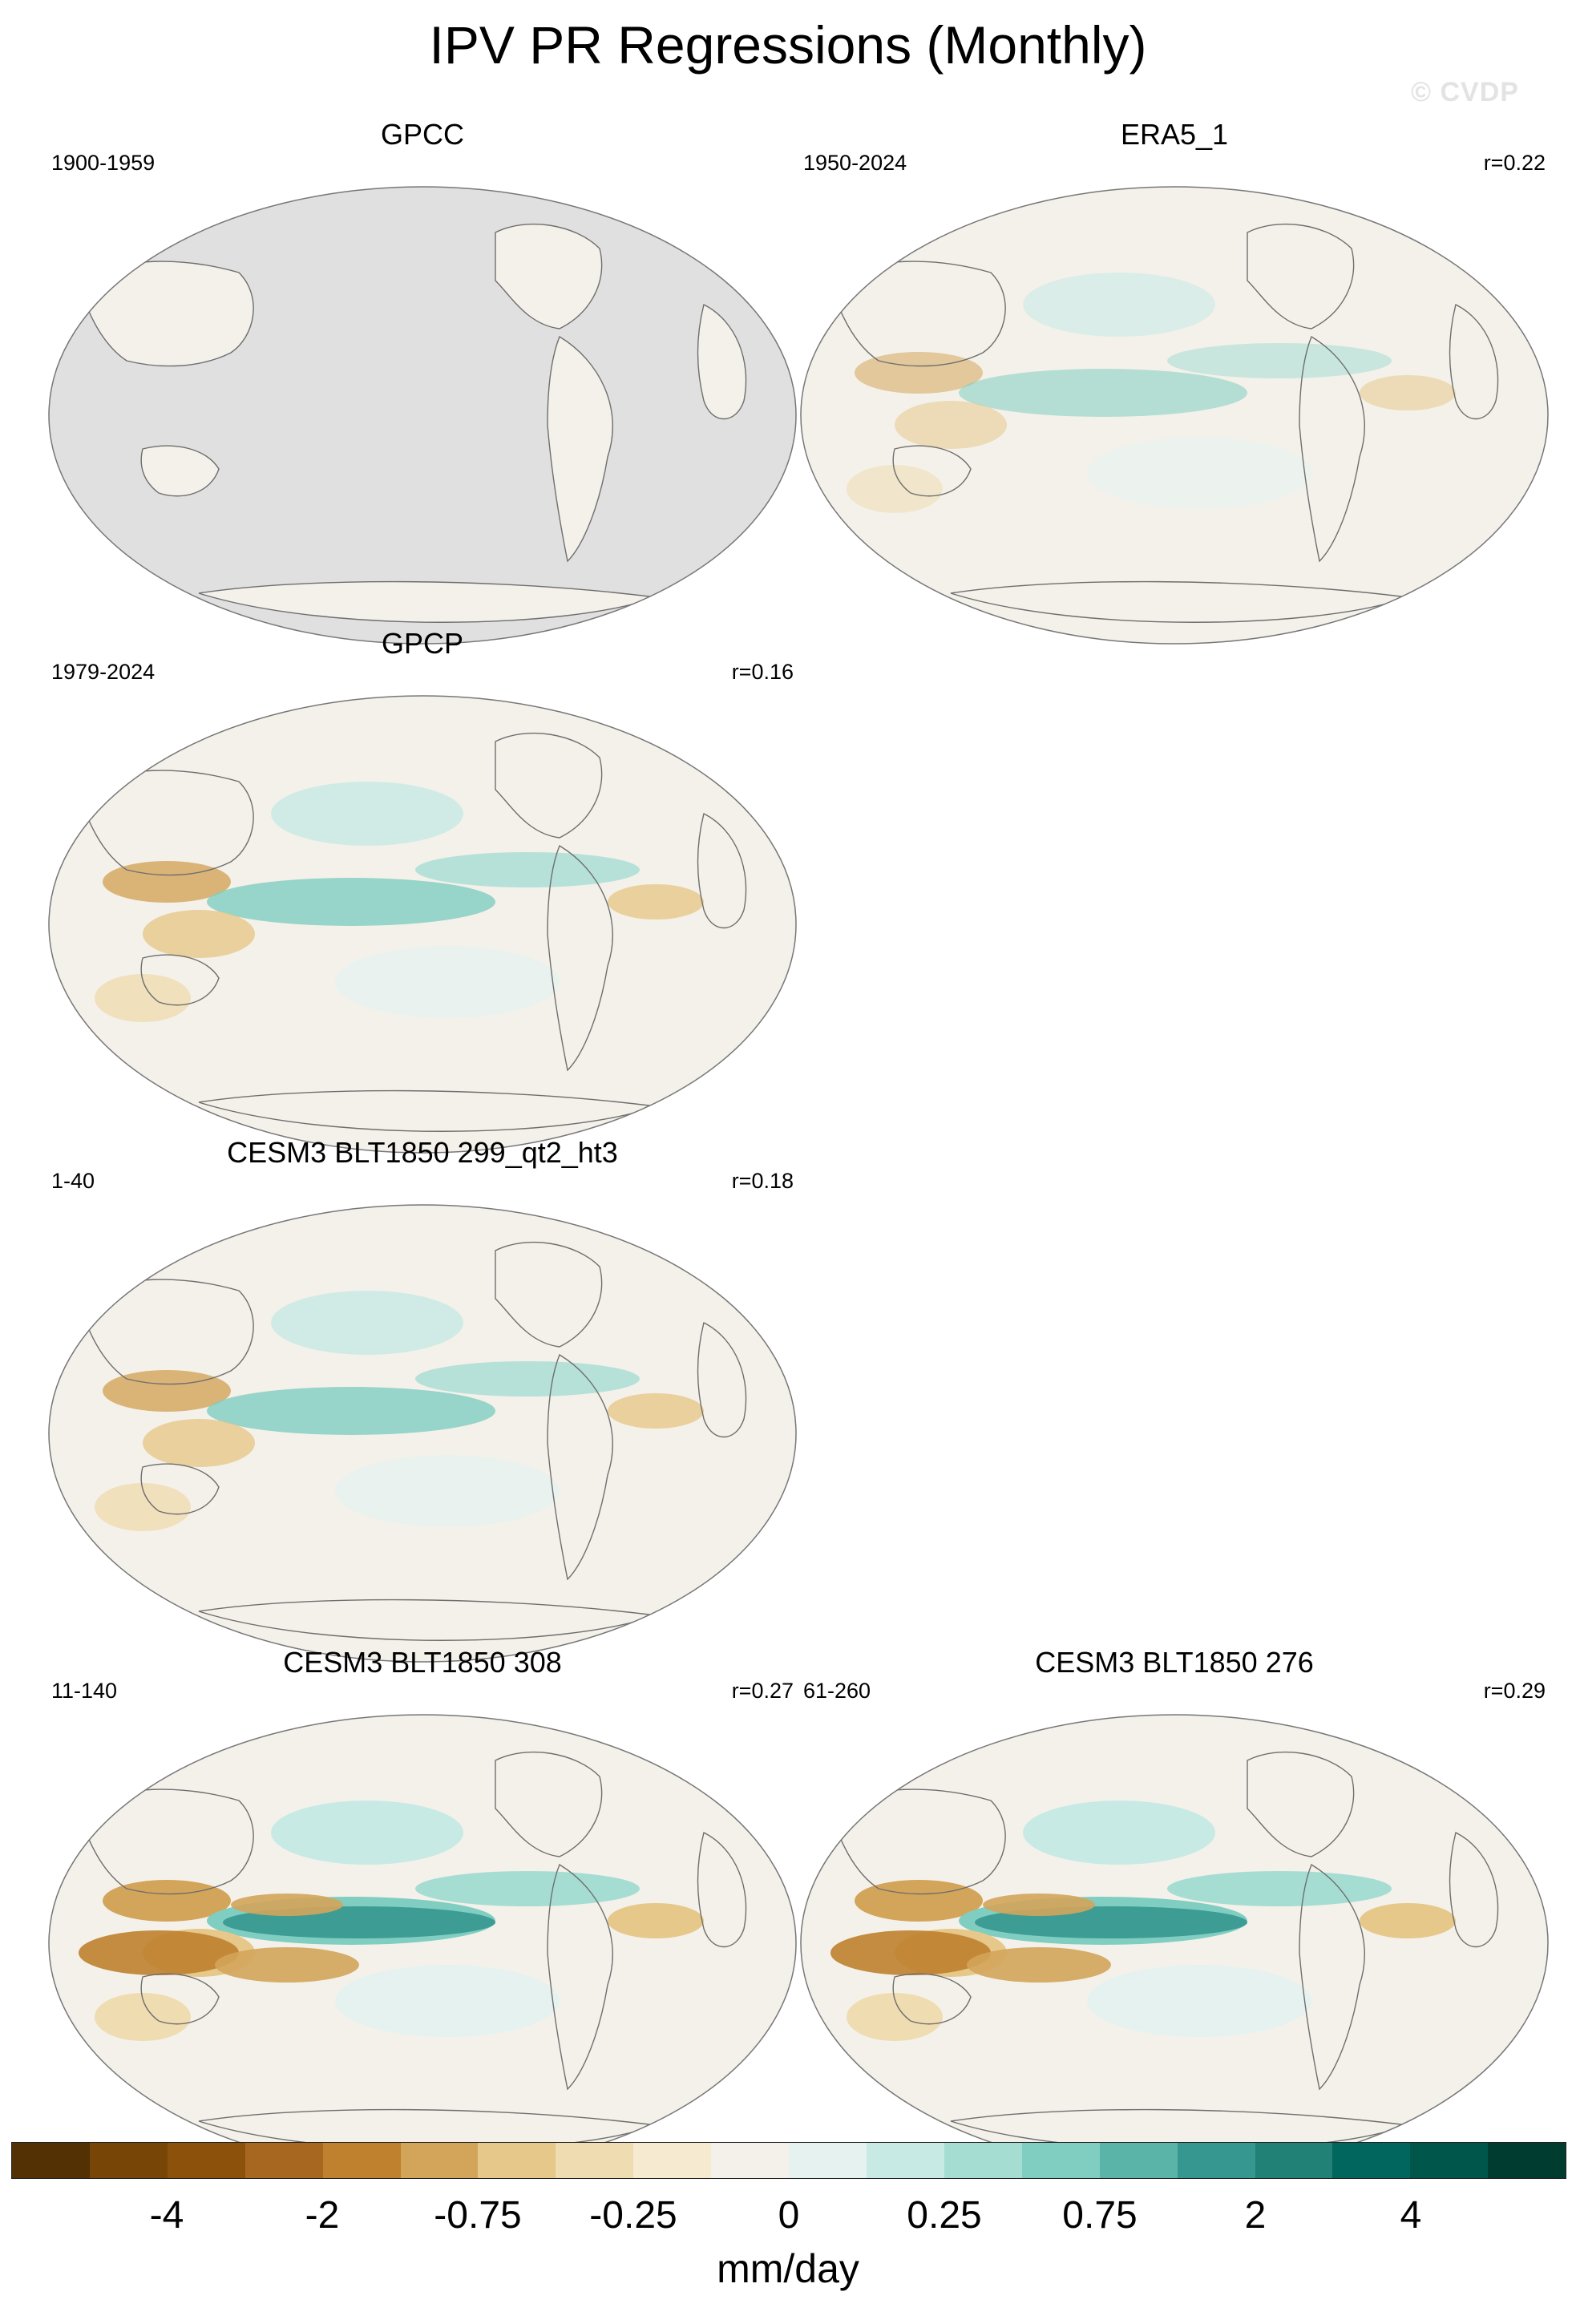 This screenshot has width=1576, height=2324. I want to click on panel-years: 11-140, so click(84, 1691).